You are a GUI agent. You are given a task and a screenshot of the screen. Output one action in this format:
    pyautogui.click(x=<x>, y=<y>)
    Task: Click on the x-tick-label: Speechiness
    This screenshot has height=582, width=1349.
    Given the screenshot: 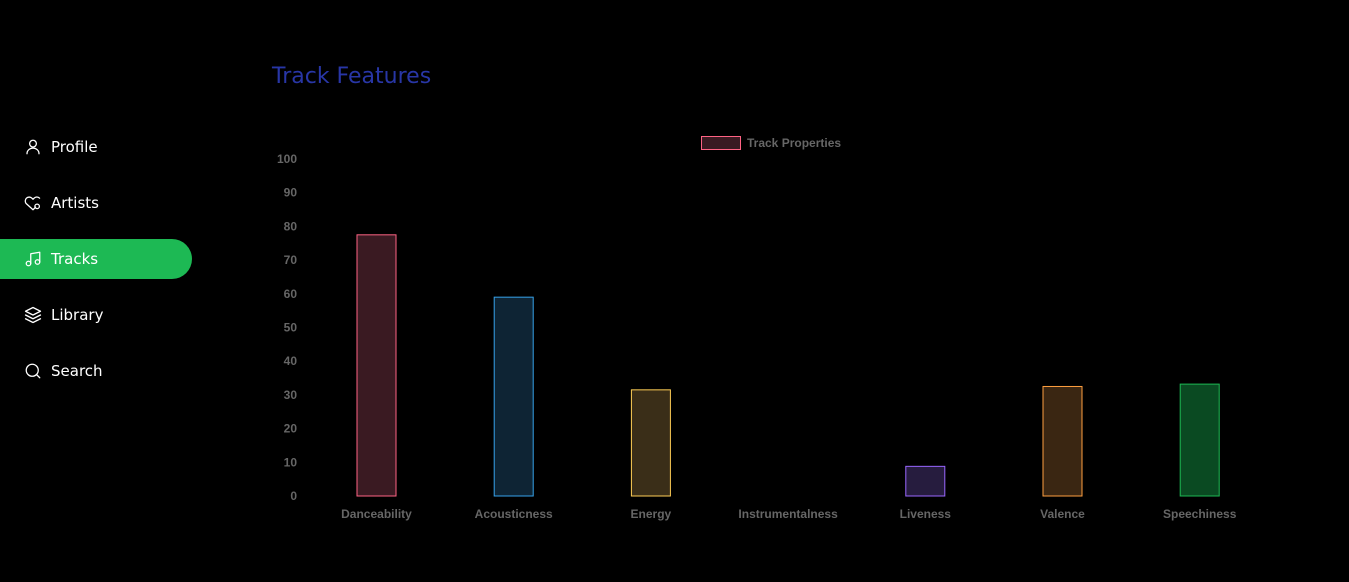 What is the action you would take?
    pyautogui.click(x=1200, y=514)
    